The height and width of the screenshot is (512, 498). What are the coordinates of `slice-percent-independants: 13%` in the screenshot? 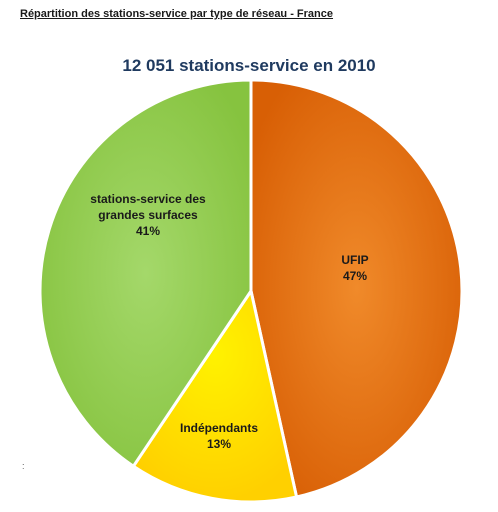 It's located at (219, 444).